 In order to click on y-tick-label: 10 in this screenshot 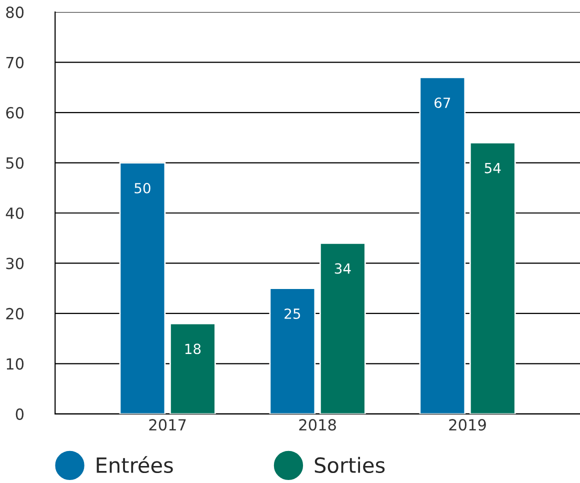, I will do `click(15, 364)`.